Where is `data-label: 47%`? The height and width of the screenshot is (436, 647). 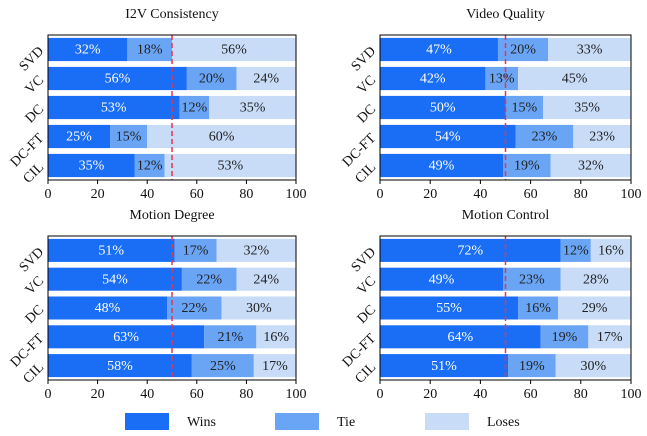
data-label: 47% is located at coordinates (439, 50).